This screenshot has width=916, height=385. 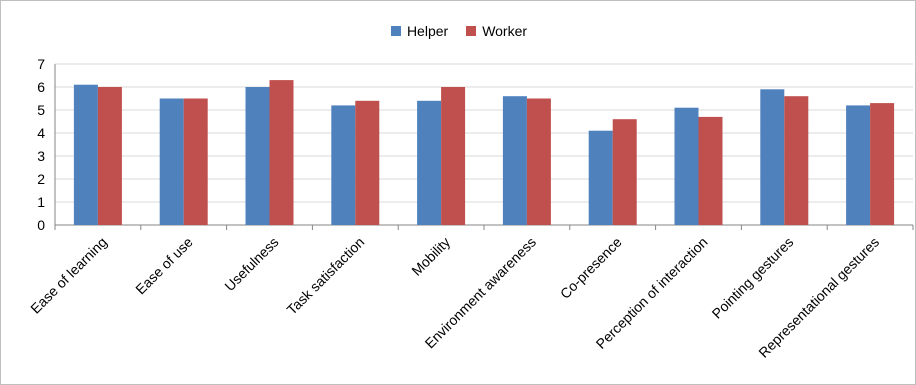 I want to click on legend-item-helper: Helper, so click(x=419, y=31).